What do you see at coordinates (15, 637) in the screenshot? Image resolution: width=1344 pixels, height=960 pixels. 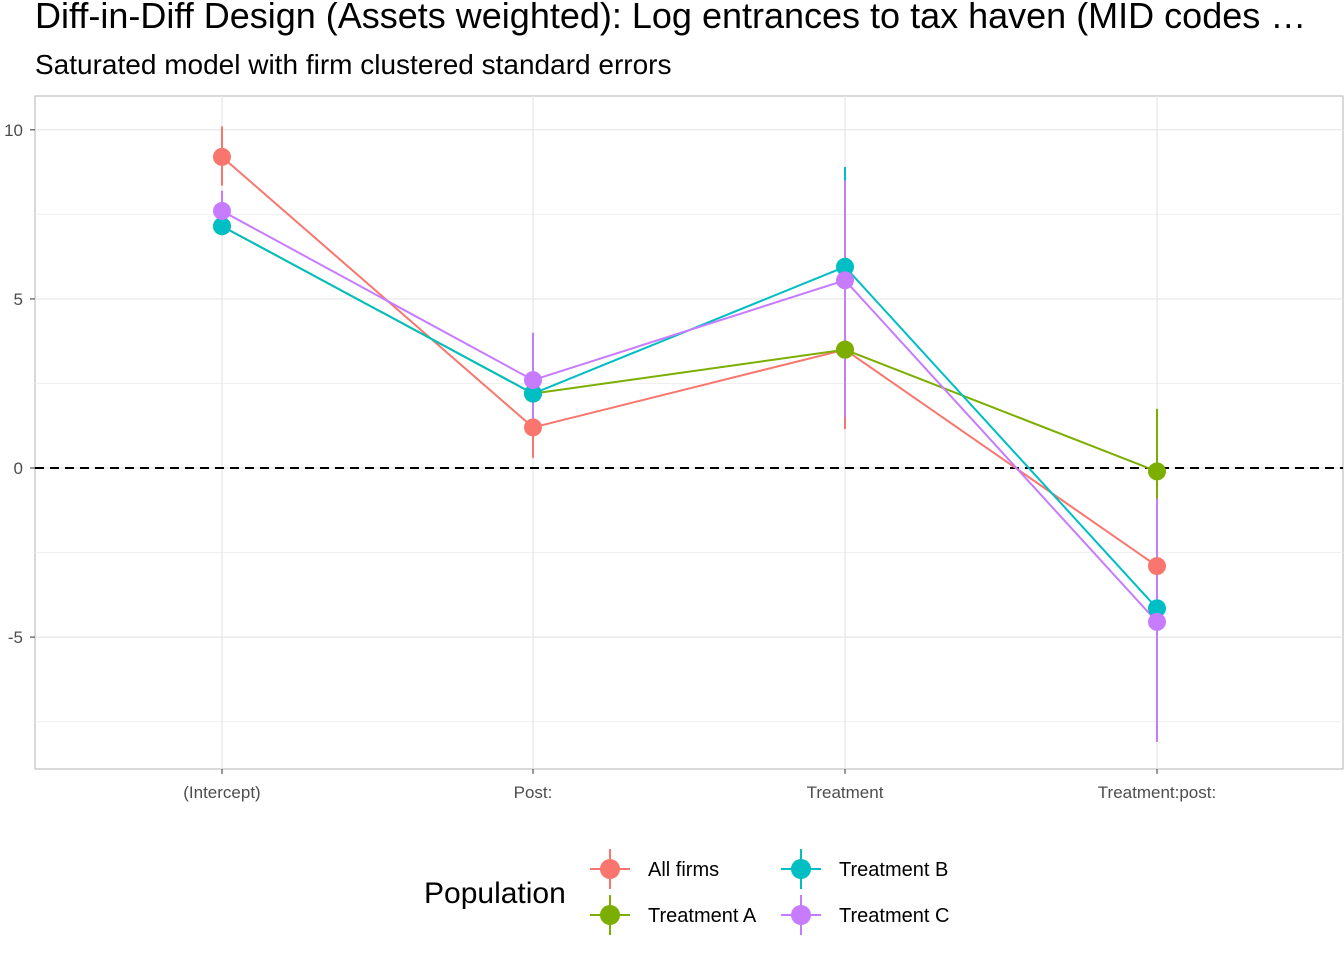 I see `y-tick-label: -5` at bounding box center [15, 637].